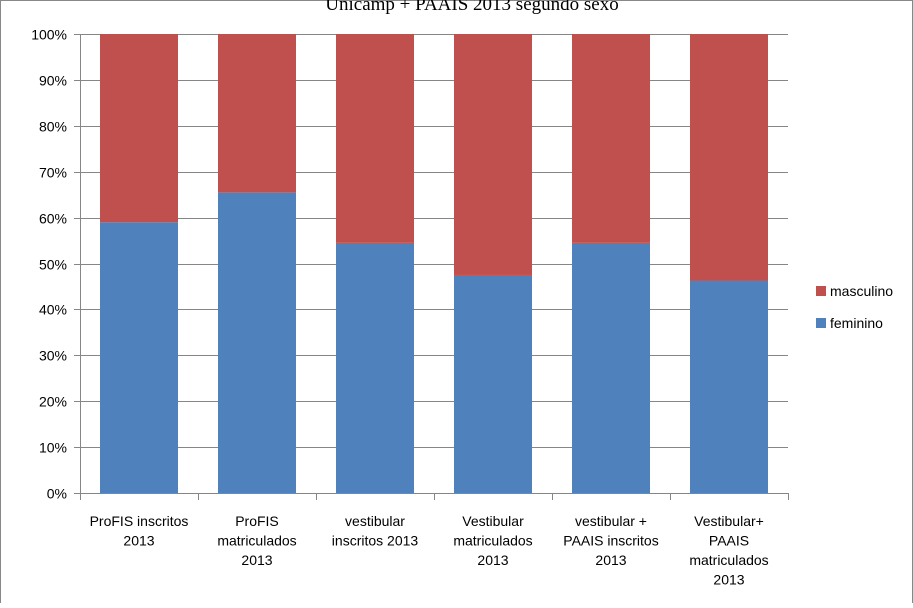  Describe the element at coordinates (611, 521) in the screenshot. I see `x-category-label-line: vestibular +` at that location.